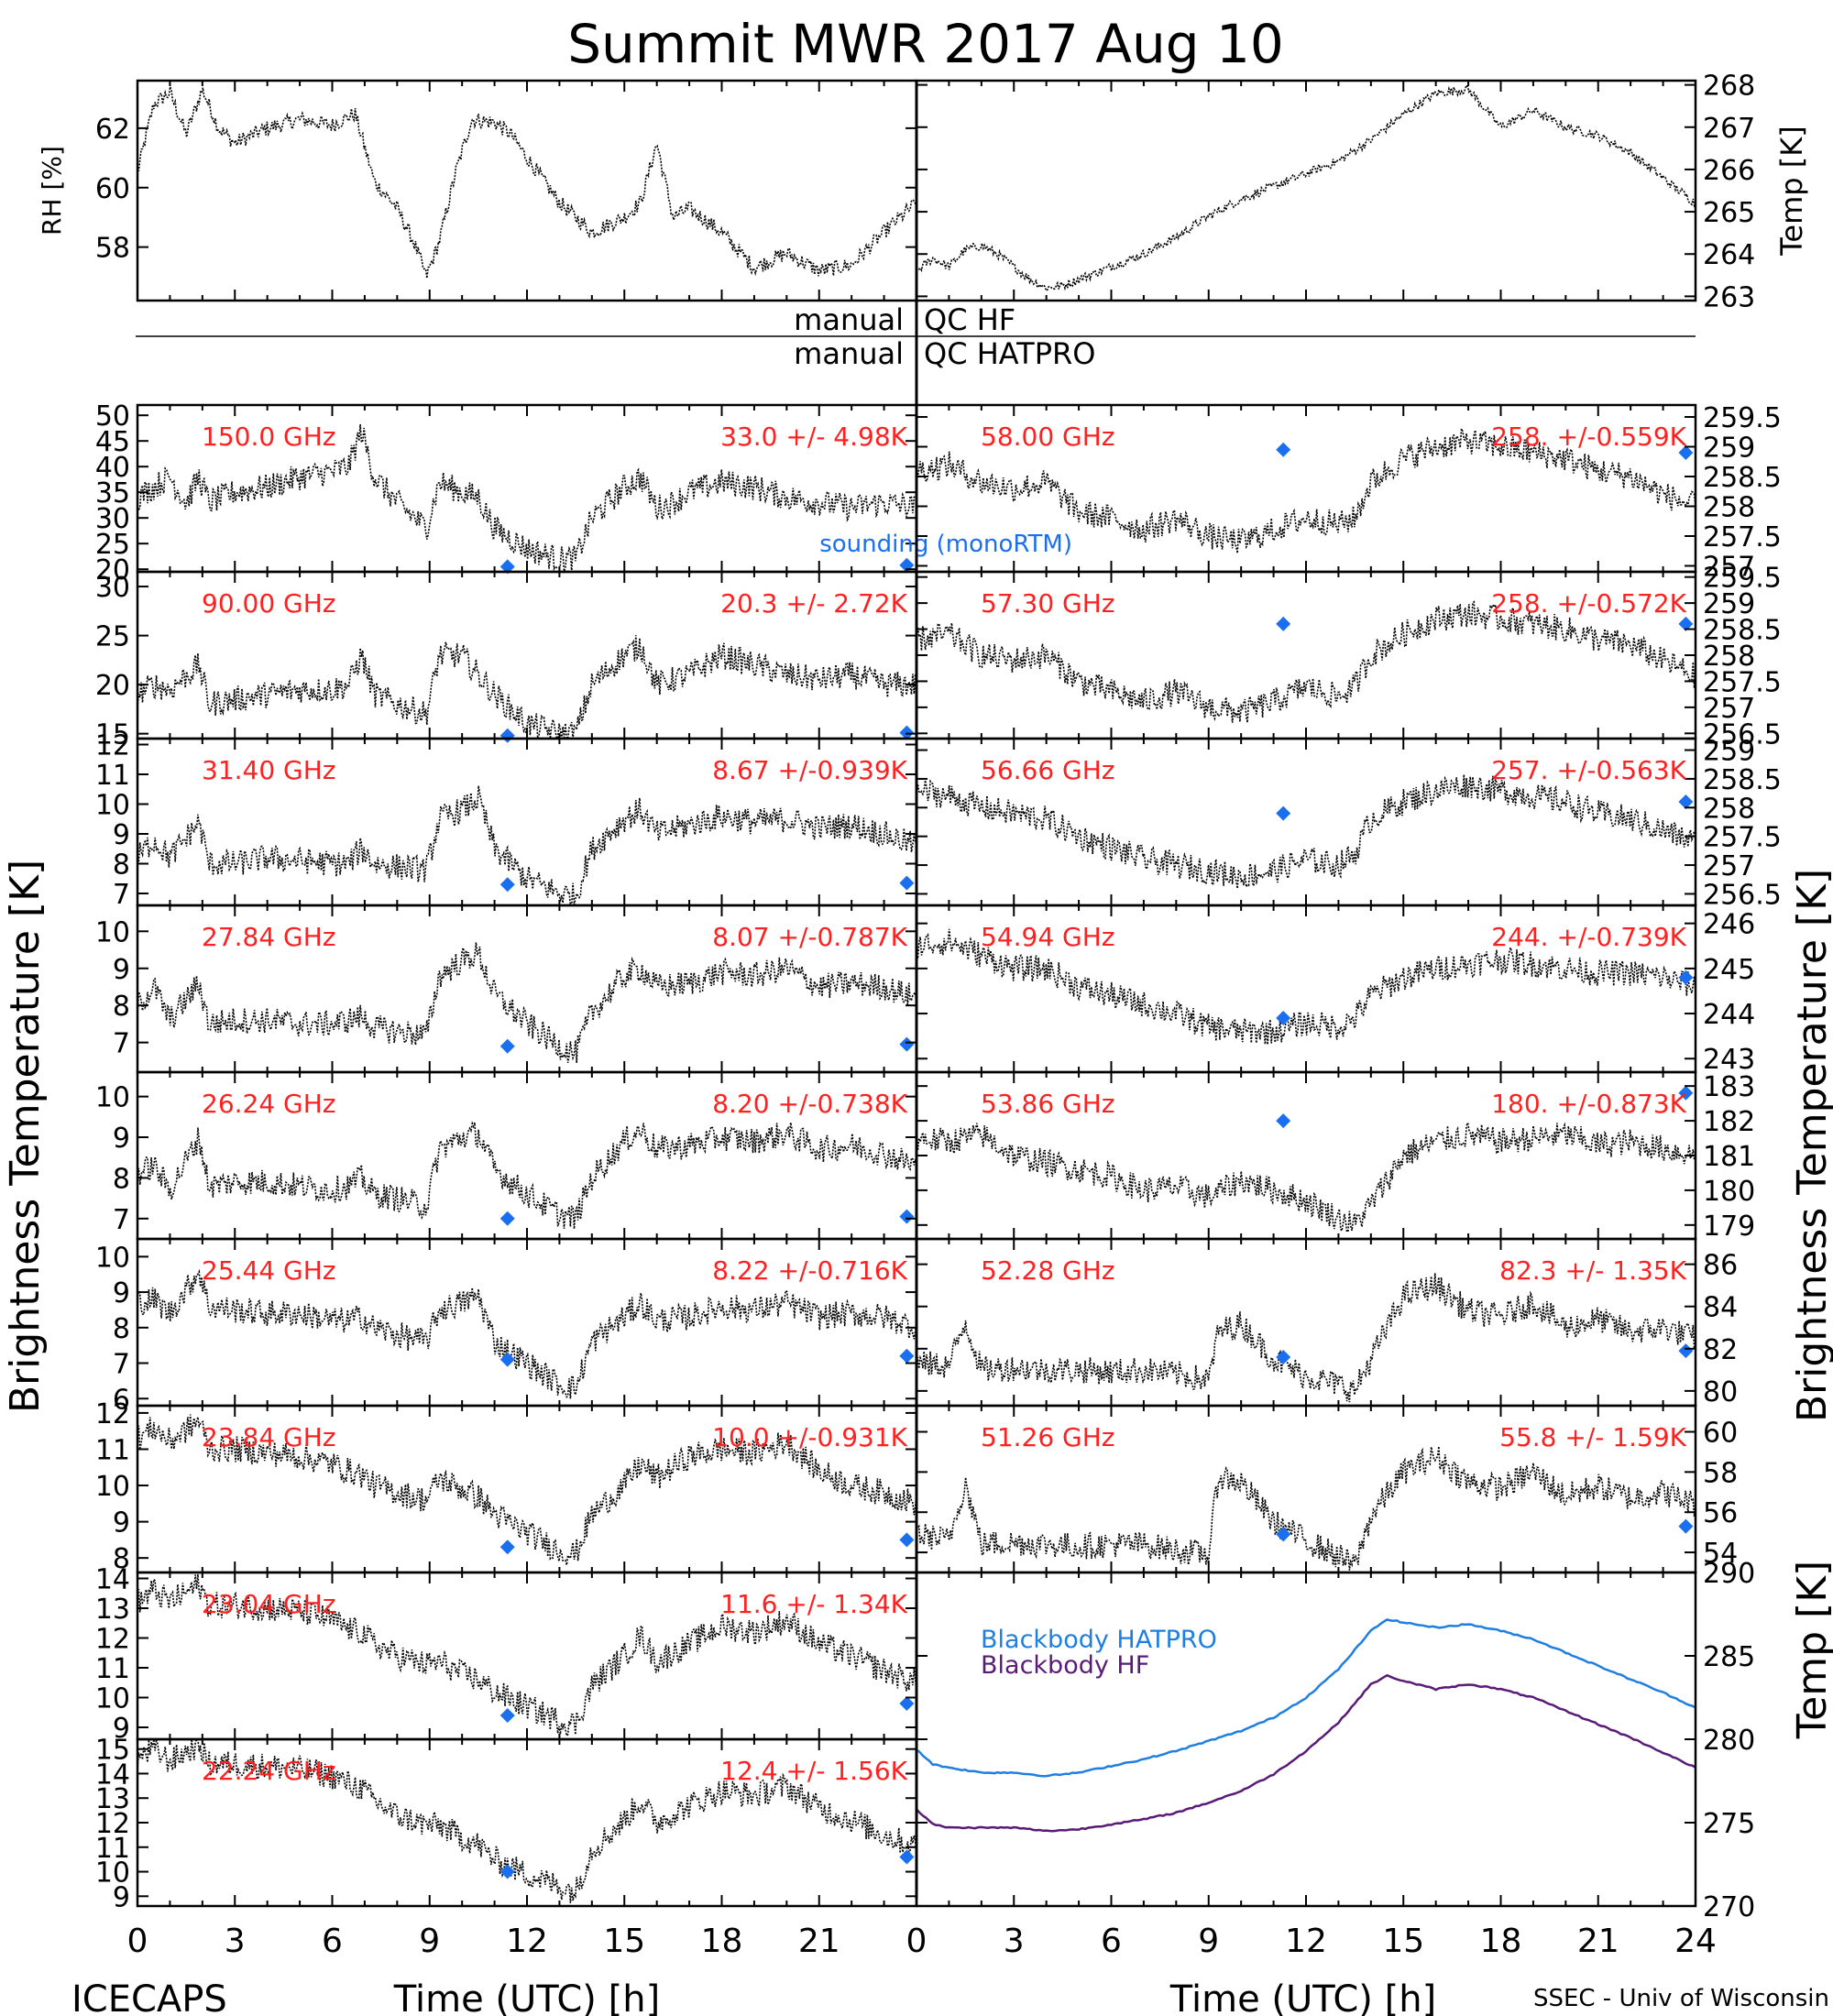  I want to click on x-tick-label: 24, so click(1695, 1941).